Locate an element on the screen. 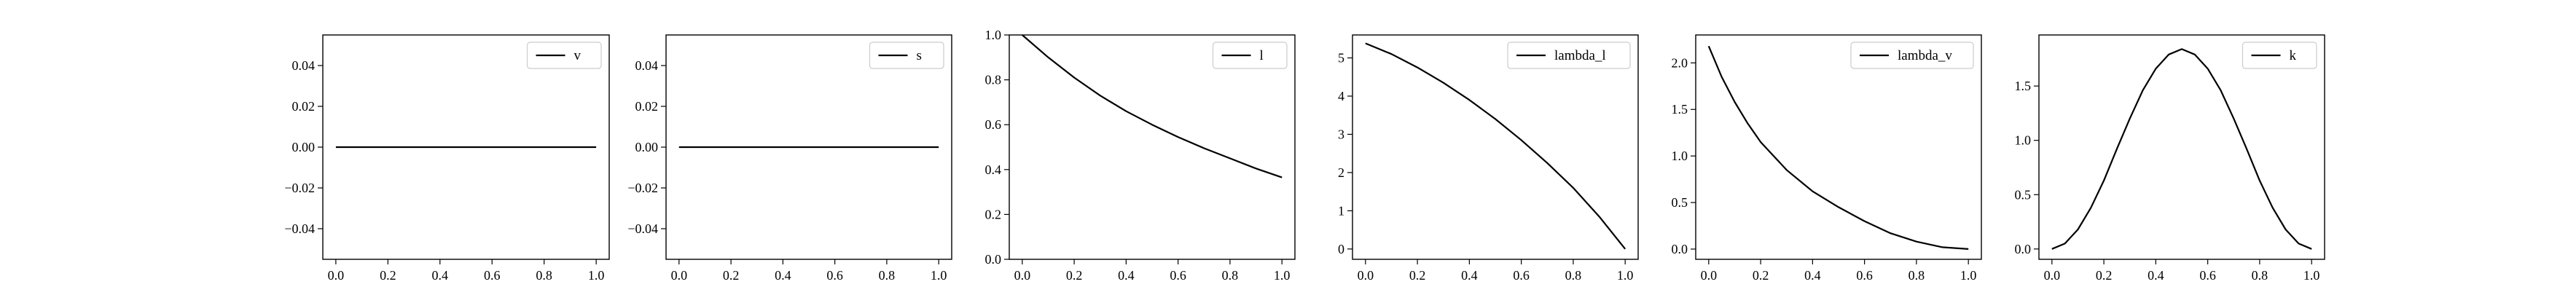  y-tick-label: 4 is located at coordinates (1341, 96).